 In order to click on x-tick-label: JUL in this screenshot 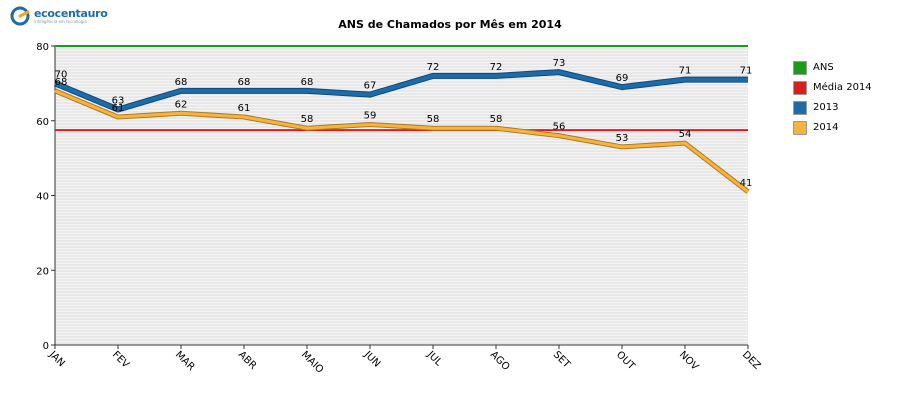, I will do `click(434, 359)`.